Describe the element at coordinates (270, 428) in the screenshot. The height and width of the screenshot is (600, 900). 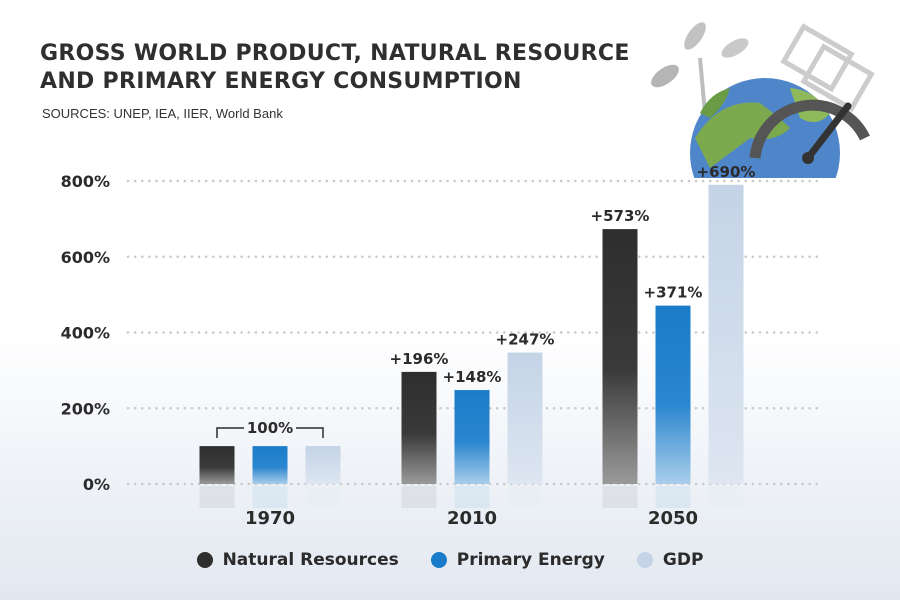
I see `group-annotation: 100%` at that location.